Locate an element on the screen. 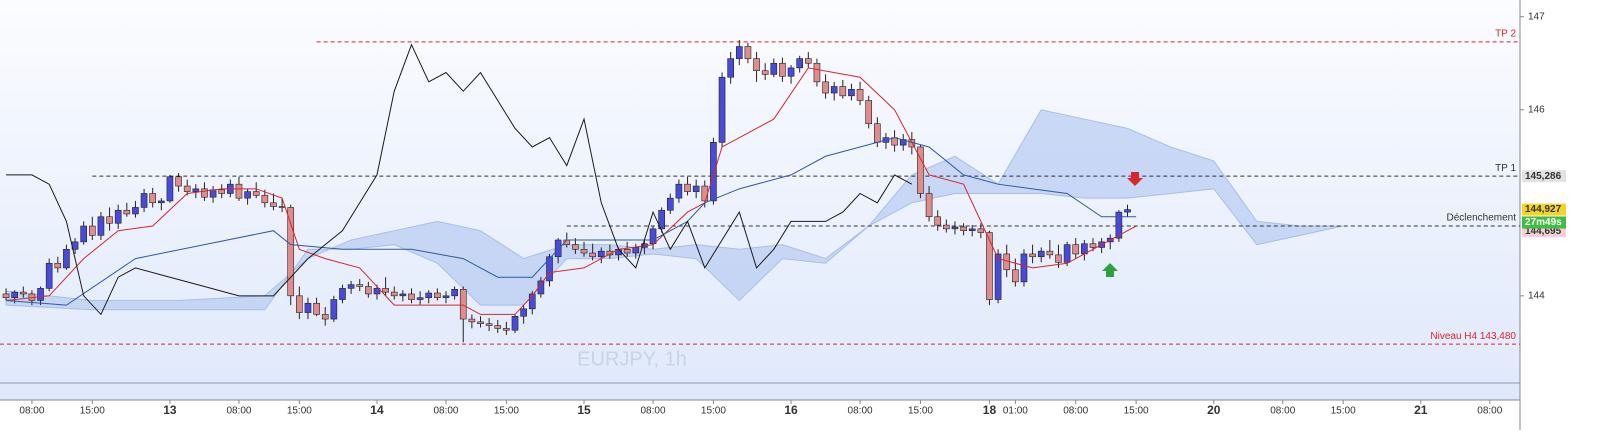 This screenshot has width=1622, height=435. price-tag-label: 144,695 is located at coordinates (1543, 231).